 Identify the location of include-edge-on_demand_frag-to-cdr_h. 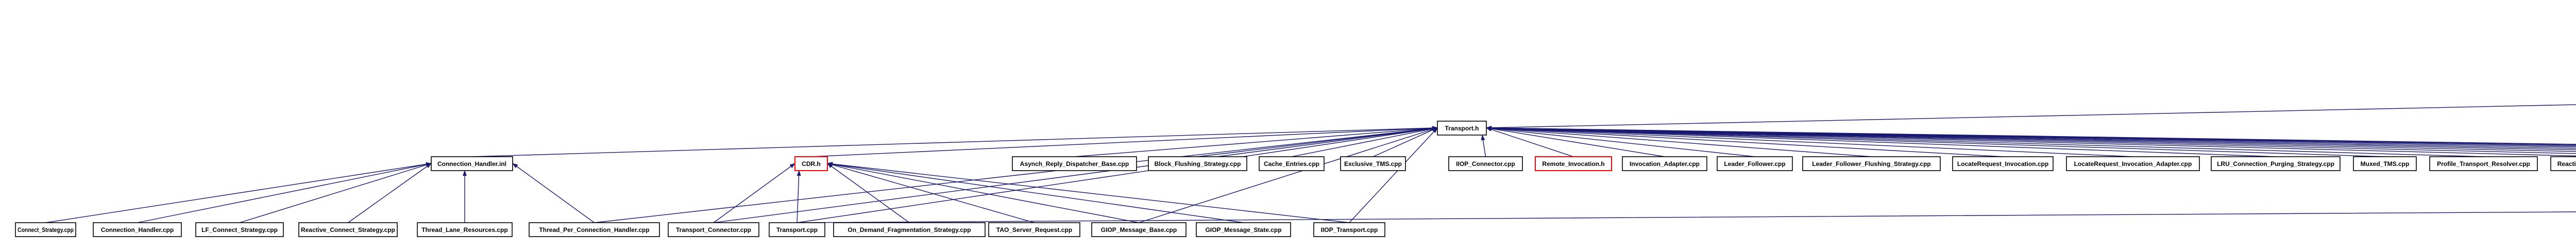
(868, 193).